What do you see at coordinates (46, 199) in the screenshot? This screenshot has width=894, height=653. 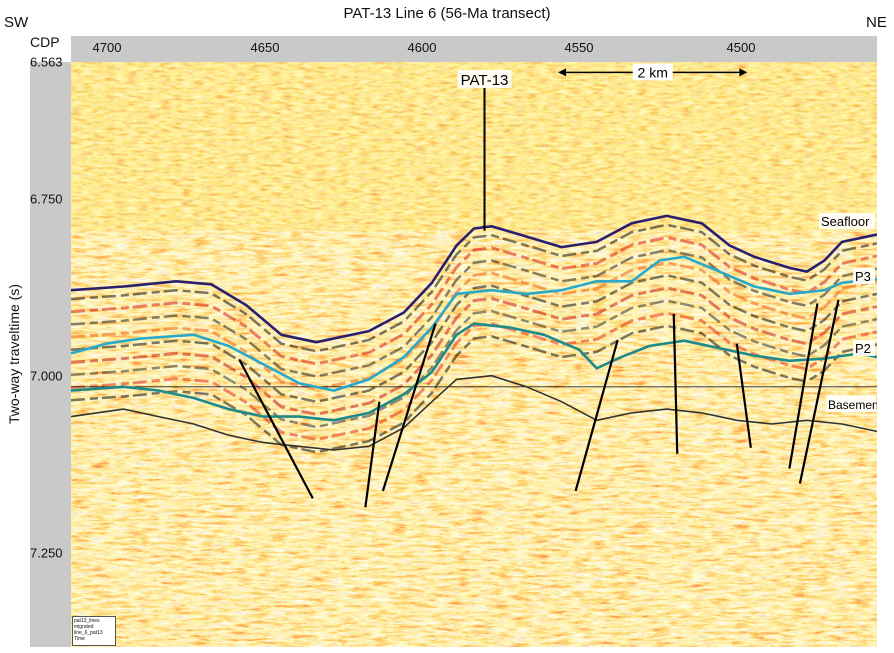 I see `y-tick-label: 6.750` at bounding box center [46, 199].